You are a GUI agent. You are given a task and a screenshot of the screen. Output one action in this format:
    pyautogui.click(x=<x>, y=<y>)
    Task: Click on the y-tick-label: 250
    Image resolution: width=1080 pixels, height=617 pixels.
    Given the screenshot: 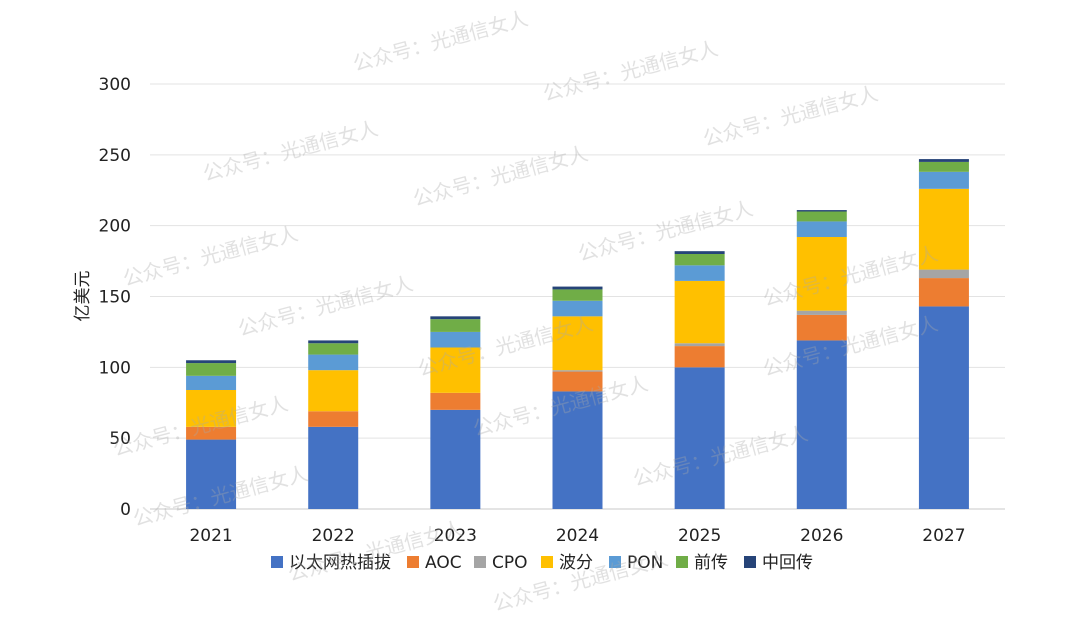 What is the action you would take?
    pyautogui.click(x=115, y=156)
    